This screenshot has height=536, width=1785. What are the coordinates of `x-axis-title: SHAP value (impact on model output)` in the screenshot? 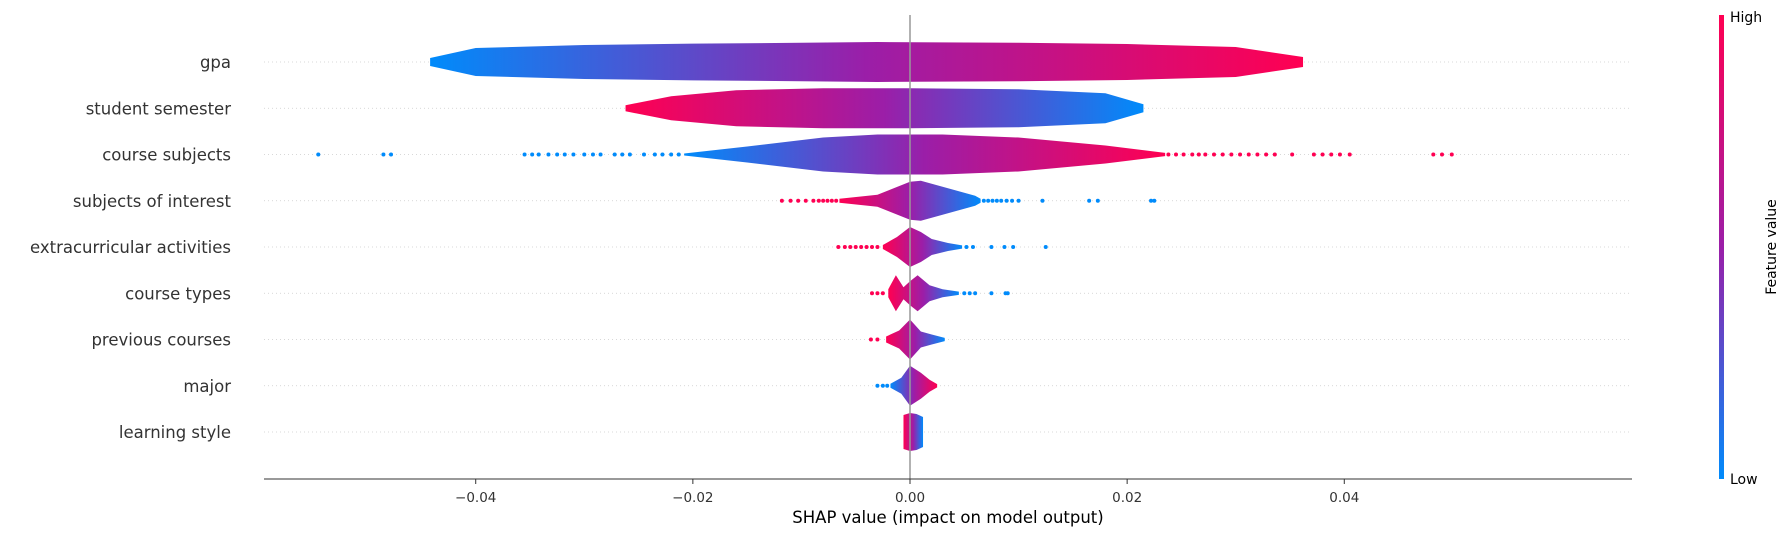 It's located at (947, 517).